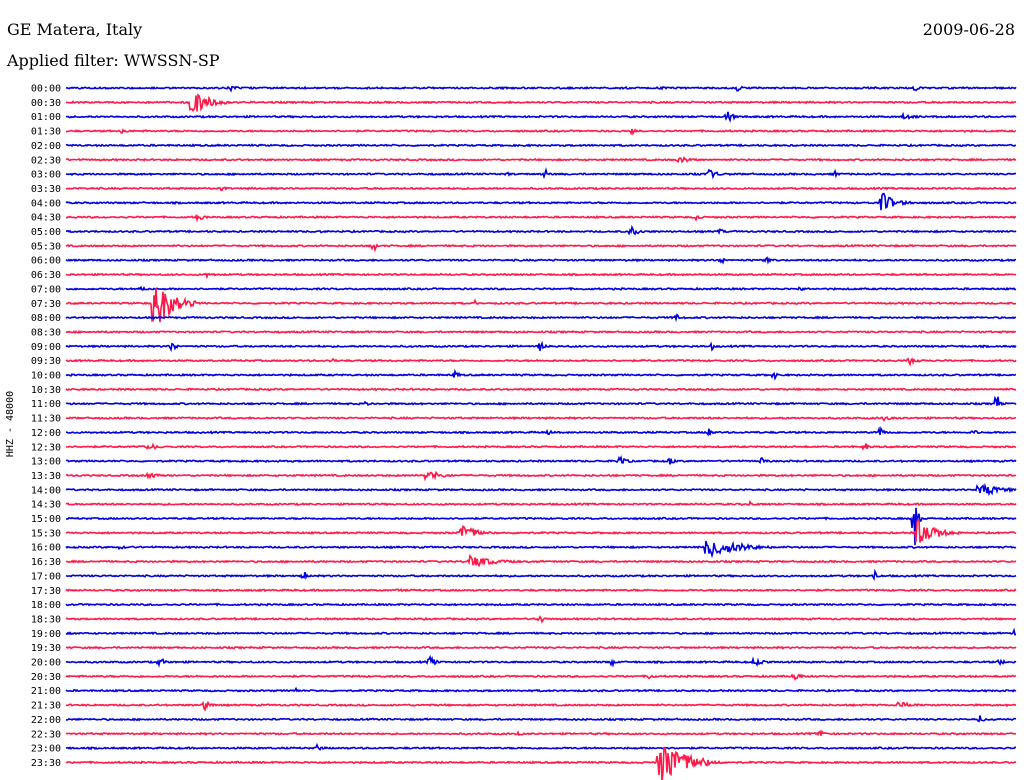 The width and height of the screenshot is (1024, 780). Describe the element at coordinates (46, 404) in the screenshot. I see `row-time-label: 11:00` at that location.